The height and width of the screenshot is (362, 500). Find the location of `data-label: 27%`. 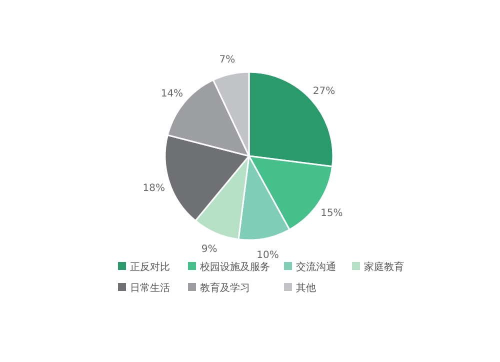

data-label: 27% is located at coordinates (324, 91).